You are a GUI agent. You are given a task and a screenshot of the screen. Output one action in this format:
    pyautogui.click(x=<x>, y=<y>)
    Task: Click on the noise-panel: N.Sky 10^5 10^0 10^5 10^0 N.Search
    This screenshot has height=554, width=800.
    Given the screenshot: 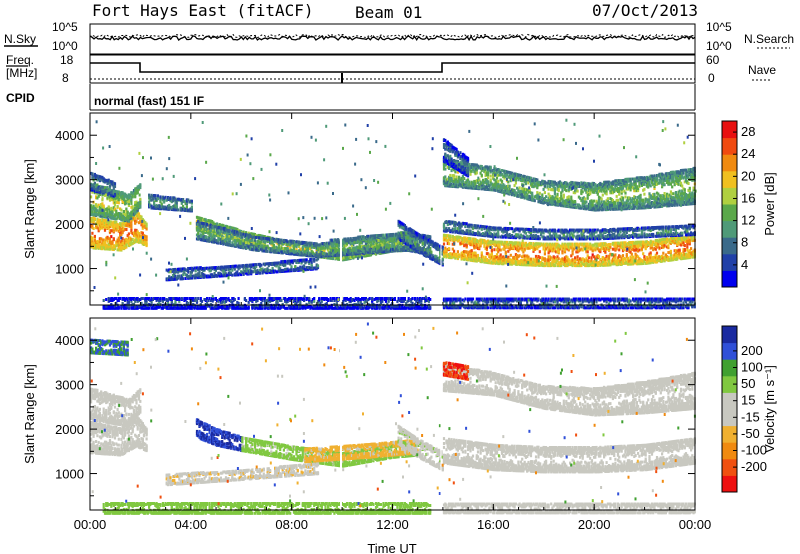 What is the action you would take?
    pyautogui.click(x=399, y=37)
    